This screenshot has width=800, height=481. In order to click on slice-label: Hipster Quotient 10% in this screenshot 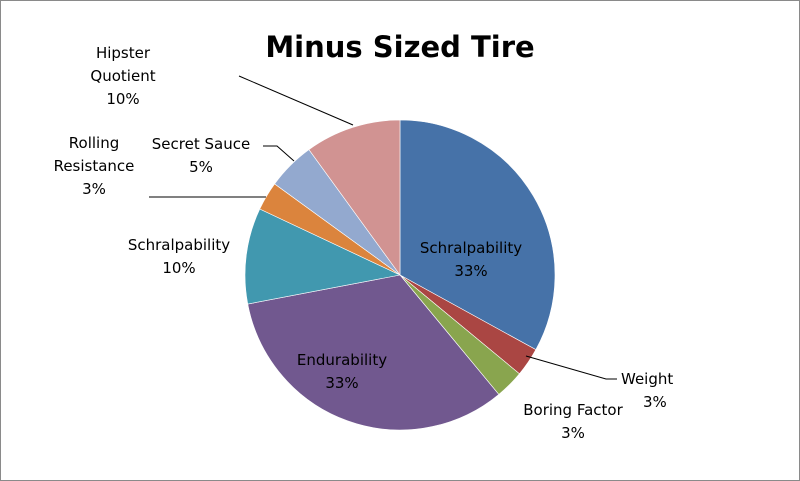, I will do `click(122, 76)`.